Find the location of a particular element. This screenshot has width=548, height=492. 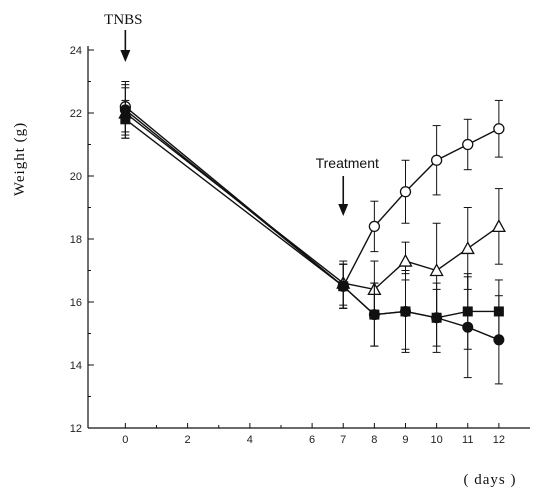

x-tick-label: 12 is located at coordinates (499, 440).